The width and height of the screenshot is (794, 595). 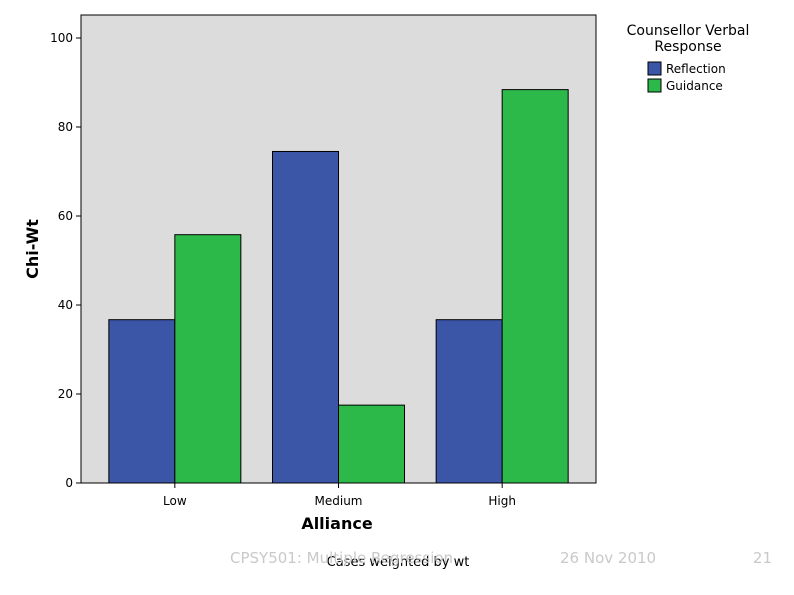 What do you see at coordinates (337, 523) in the screenshot?
I see `x-axis-label: Alliance` at bounding box center [337, 523].